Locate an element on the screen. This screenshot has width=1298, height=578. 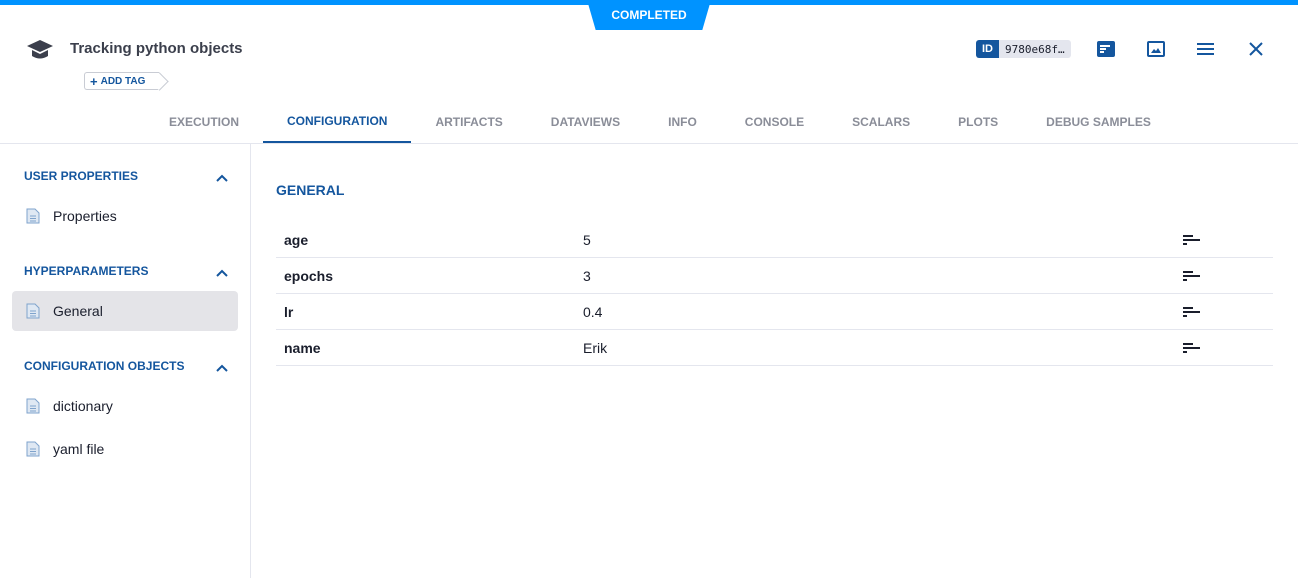
item-label: General is located at coordinates (78, 311).